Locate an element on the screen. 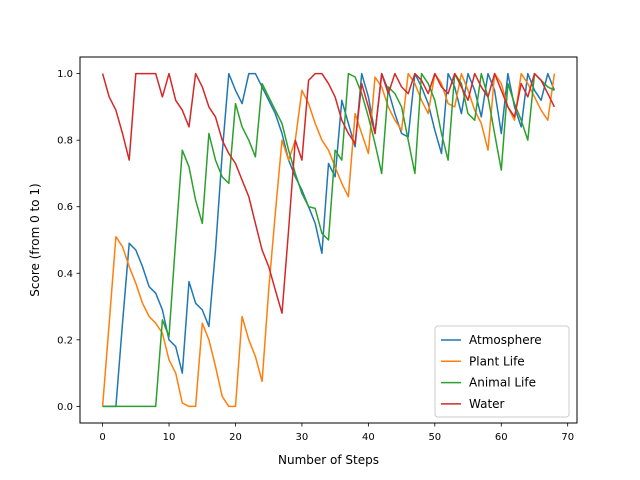  legend-box is located at coordinates (502, 371).